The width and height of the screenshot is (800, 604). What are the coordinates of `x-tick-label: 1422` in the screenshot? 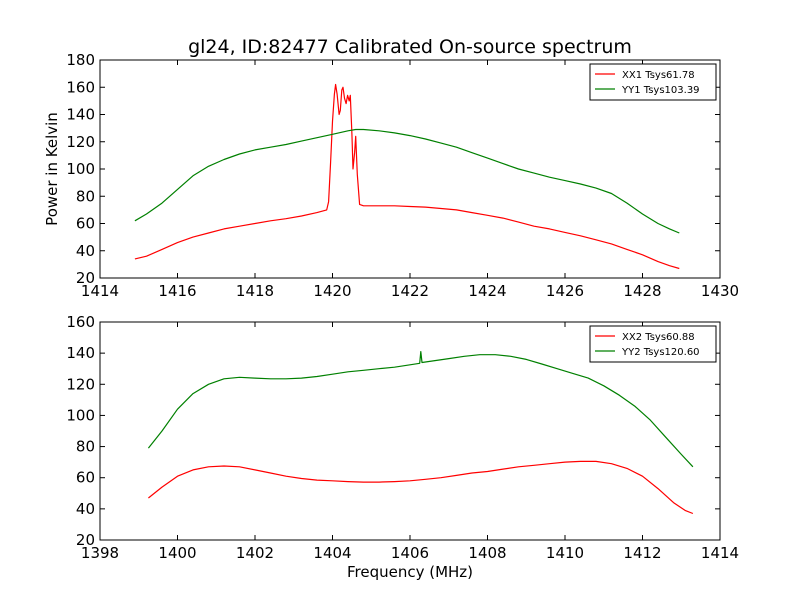 It's located at (410, 291).